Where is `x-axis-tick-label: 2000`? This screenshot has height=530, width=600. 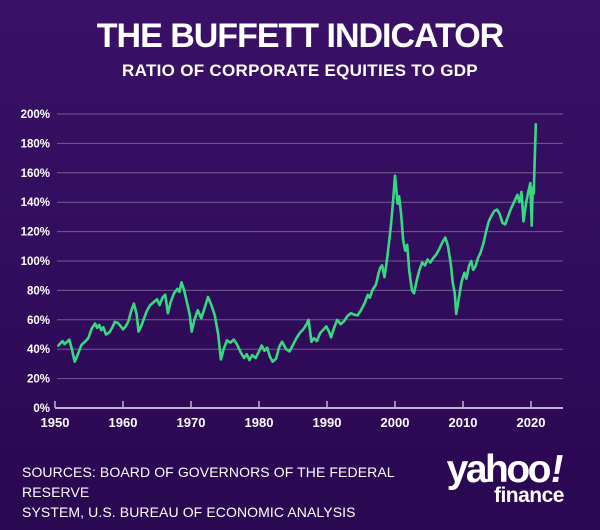
x-axis-tick-label: 2000 is located at coordinates (395, 422).